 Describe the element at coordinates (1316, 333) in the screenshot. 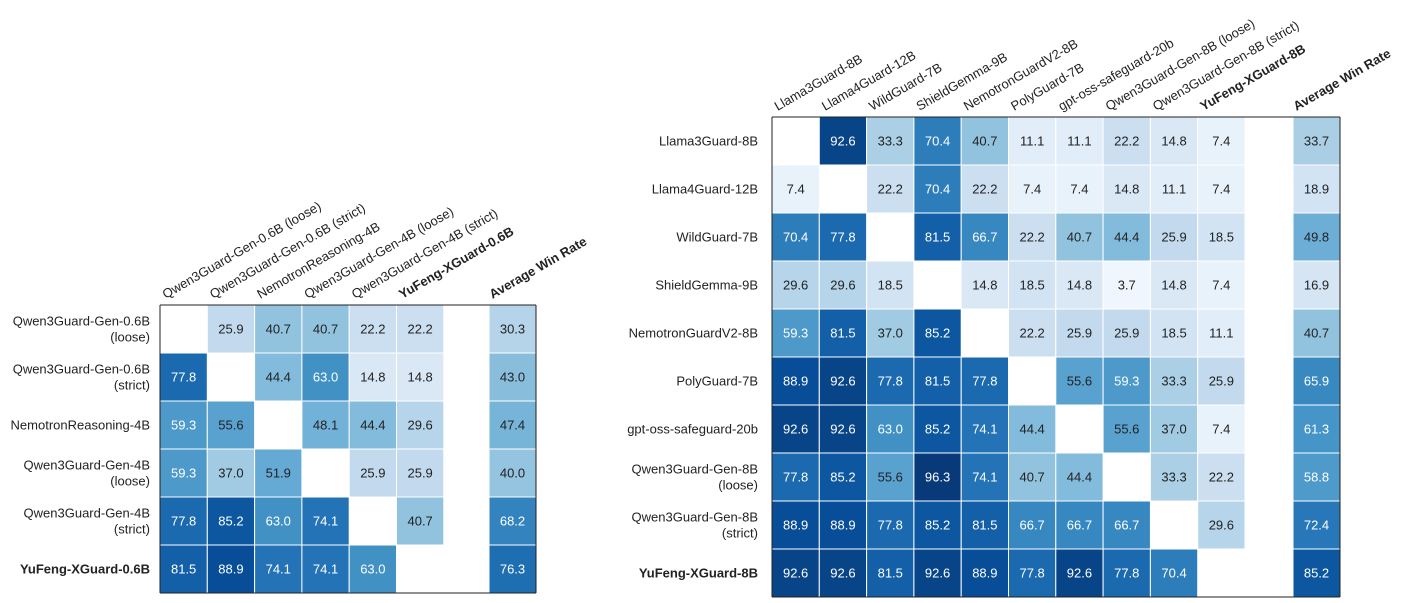

I see `average-cell-value: 40.7` at that location.